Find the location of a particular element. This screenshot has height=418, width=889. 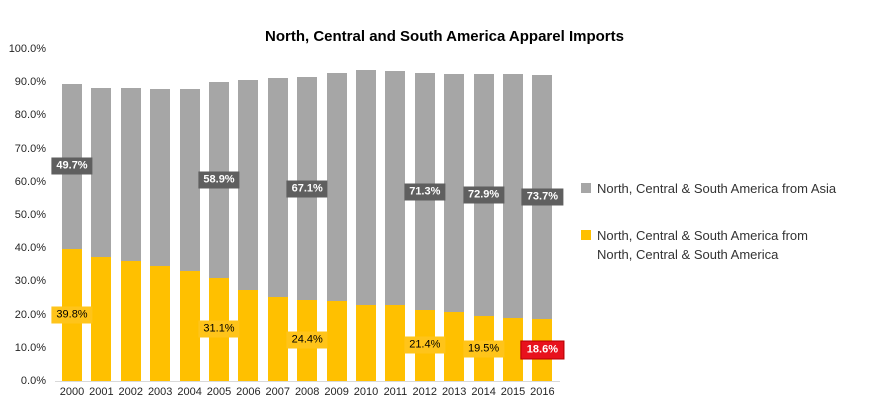

y-tick-label: 0.0% is located at coordinates (33, 381).